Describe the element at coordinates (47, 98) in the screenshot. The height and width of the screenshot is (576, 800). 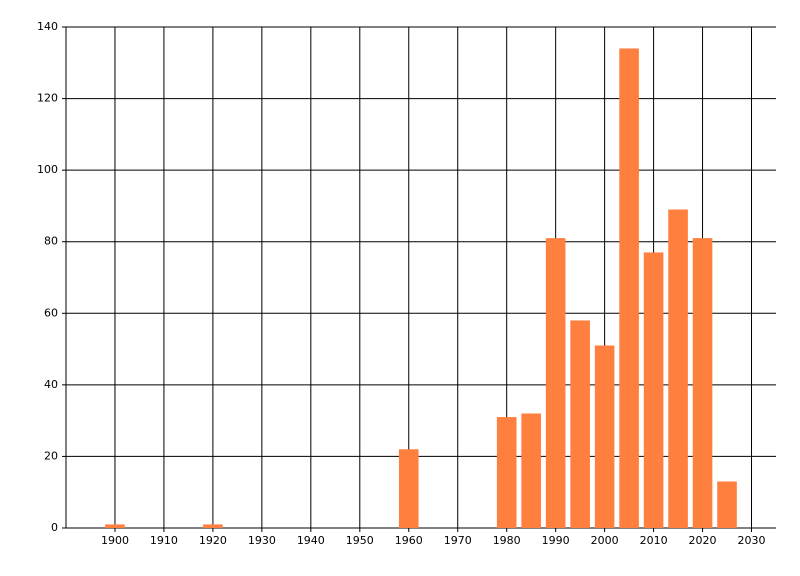
I see `y-tick-label: 120` at that location.